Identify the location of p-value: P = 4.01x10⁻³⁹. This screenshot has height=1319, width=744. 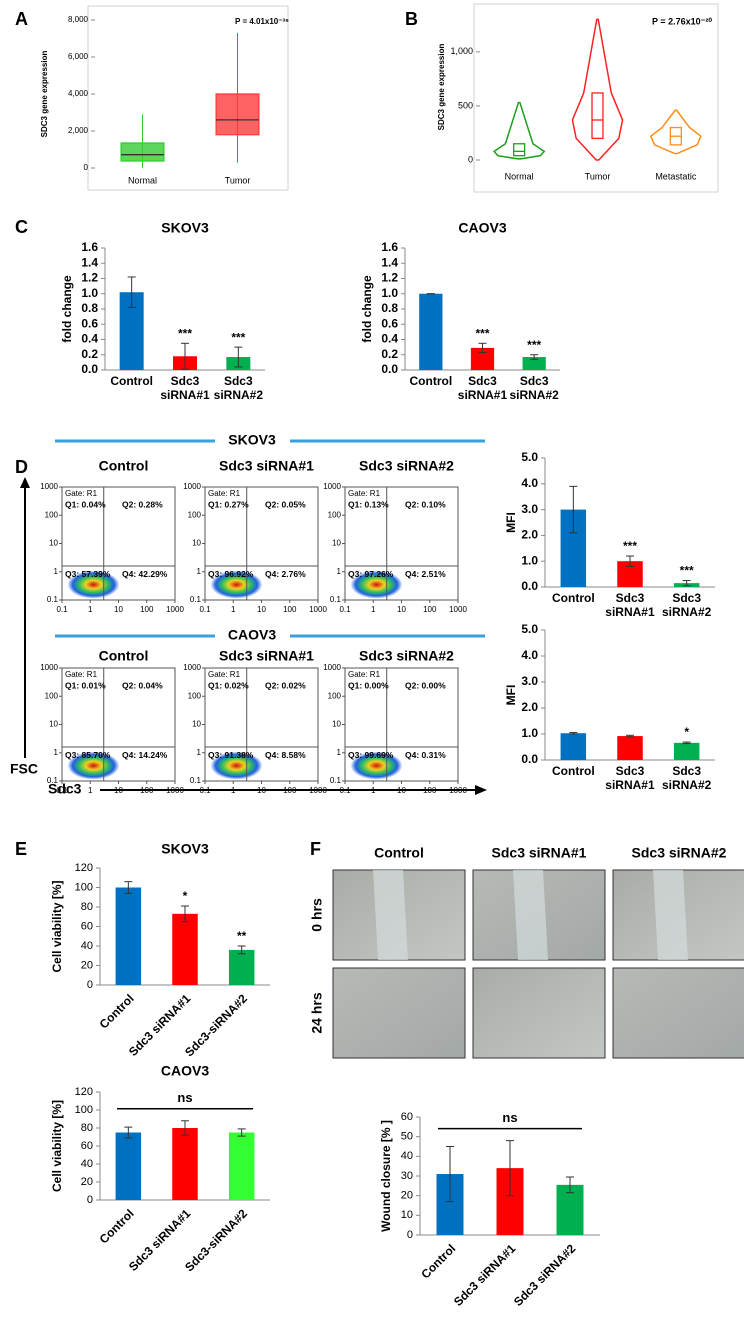
(262, 21).